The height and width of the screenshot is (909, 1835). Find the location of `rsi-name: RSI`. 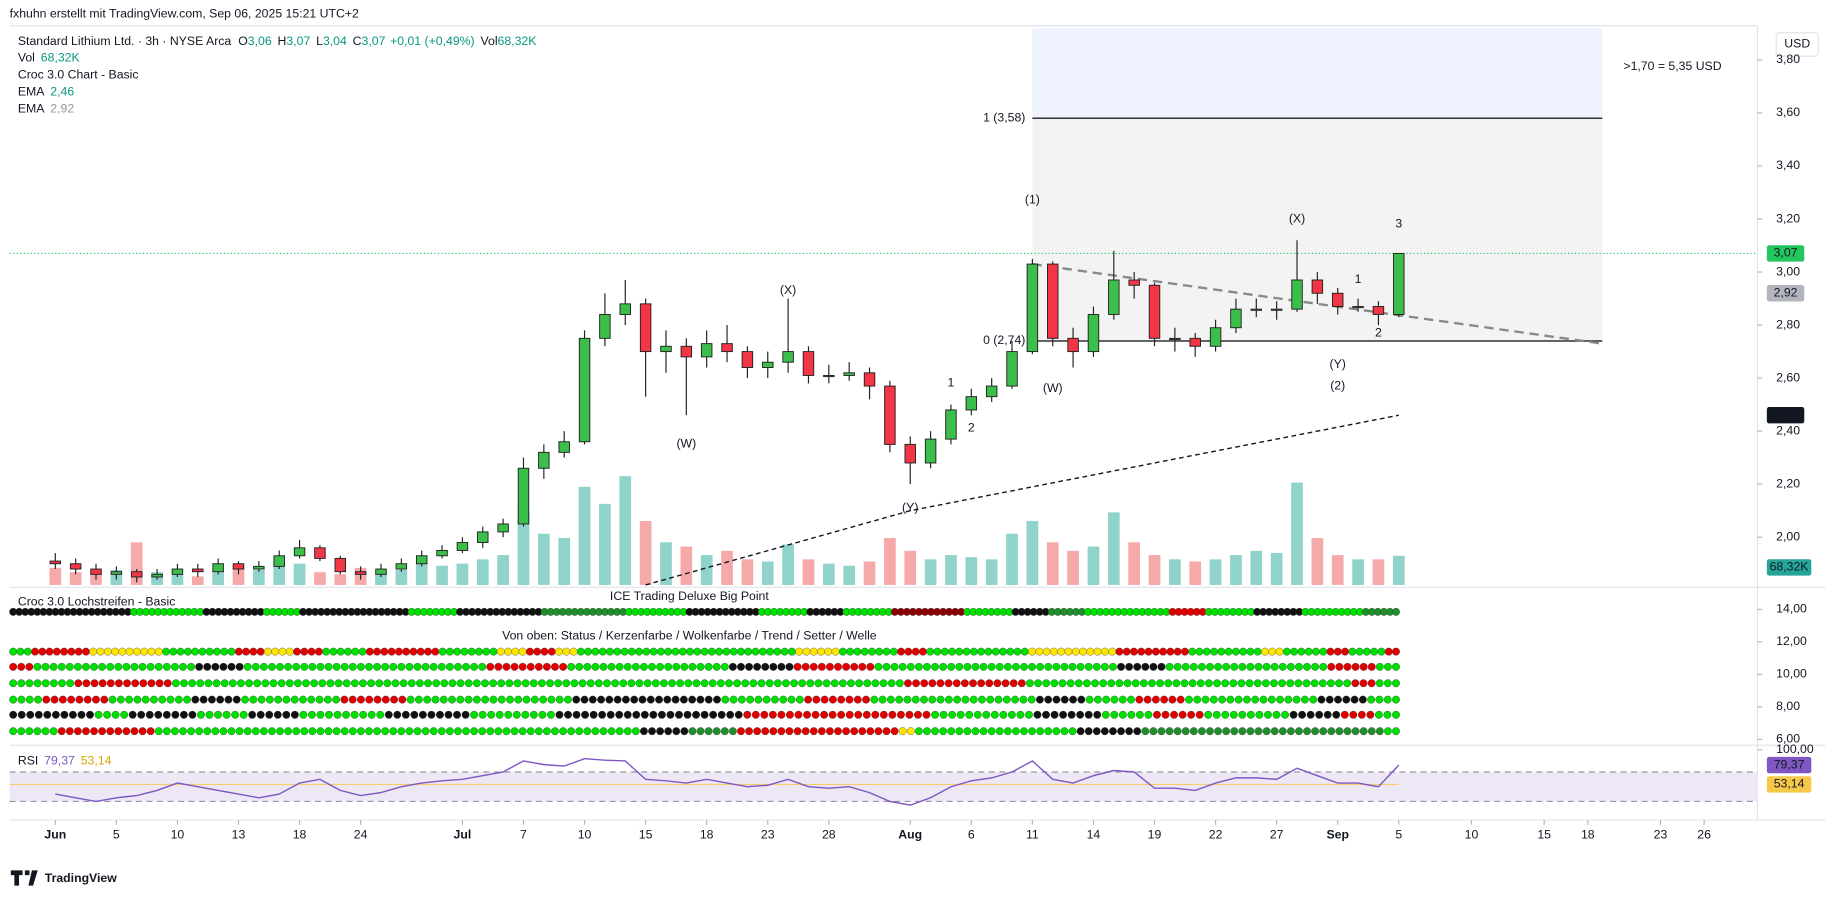

rsi-name: RSI is located at coordinates (28, 761).